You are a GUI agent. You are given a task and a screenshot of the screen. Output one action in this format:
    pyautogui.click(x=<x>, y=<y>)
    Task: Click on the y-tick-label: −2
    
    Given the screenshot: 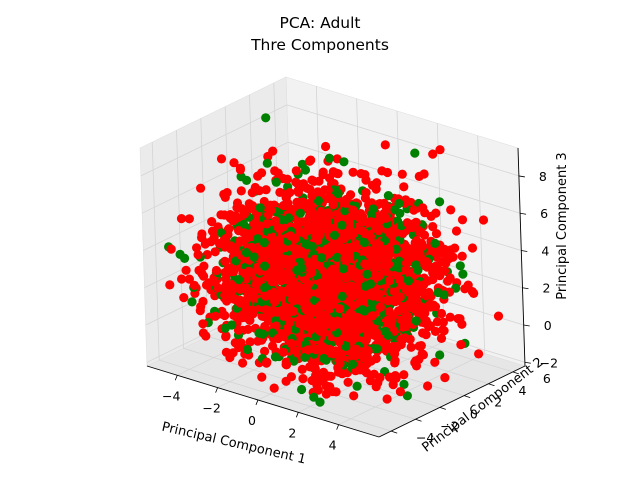 What is the action you would take?
    pyautogui.click(x=449, y=425)
    